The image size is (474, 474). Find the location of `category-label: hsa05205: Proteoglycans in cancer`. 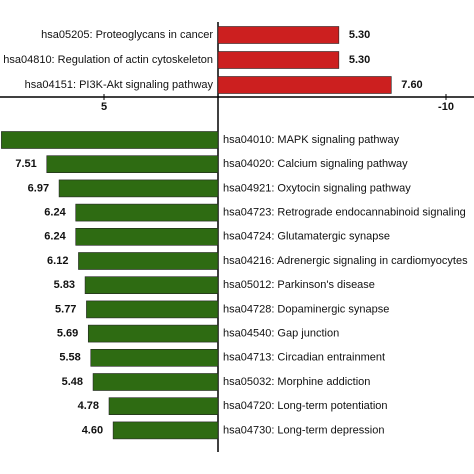

category-label: hsa05205: Proteoglycans in cancer is located at coordinates (127, 35).